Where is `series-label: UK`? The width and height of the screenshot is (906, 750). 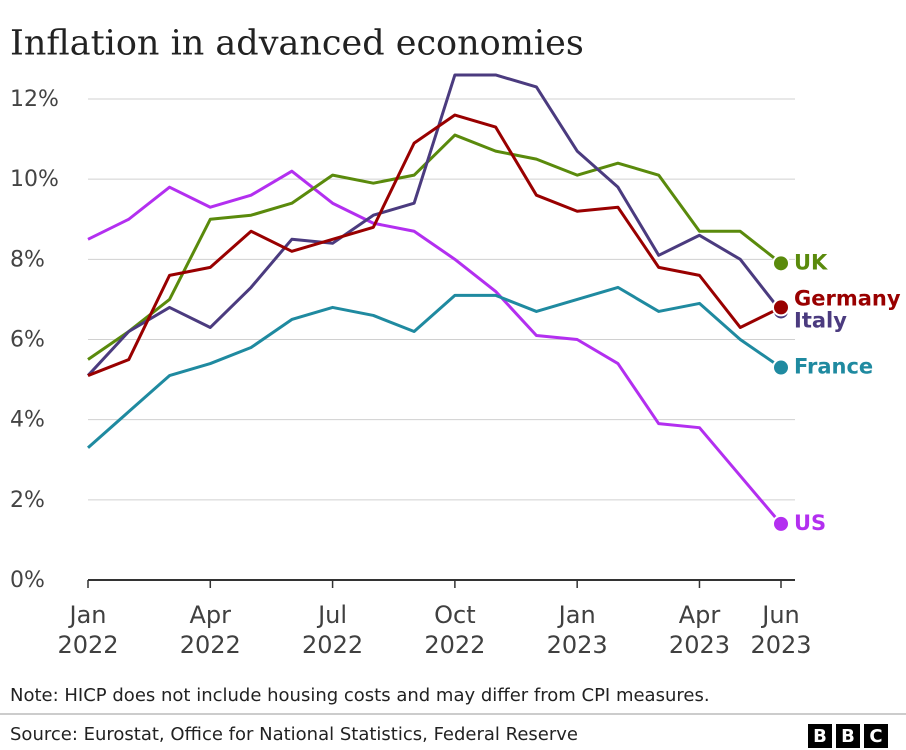
series-label: UK is located at coordinates (811, 262).